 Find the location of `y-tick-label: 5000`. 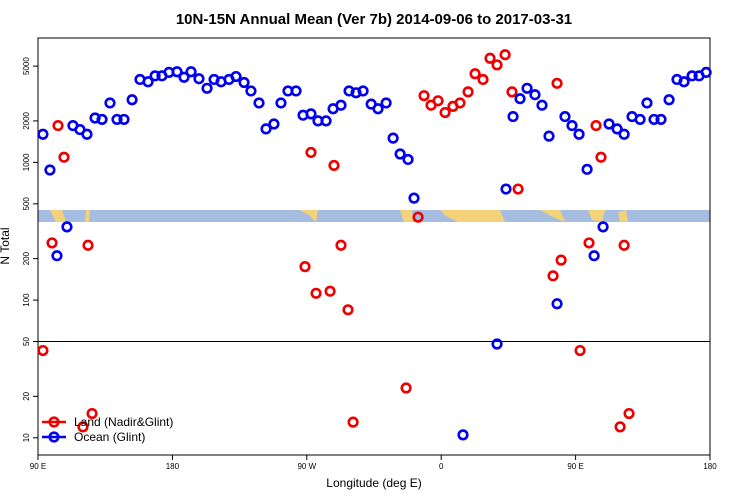

y-tick-label: 5000 is located at coordinates (26, 66).